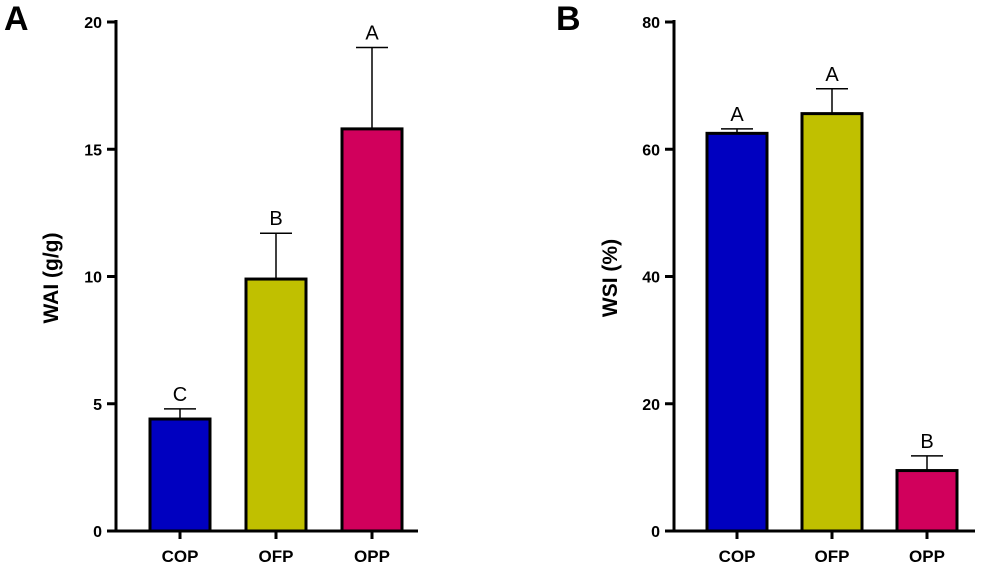 The image size is (995, 568). What do you see at coordinates (180, 556) in the screenshot?
I see `panel-a-x-tick-label: COP` at bounding box center [180, 556].